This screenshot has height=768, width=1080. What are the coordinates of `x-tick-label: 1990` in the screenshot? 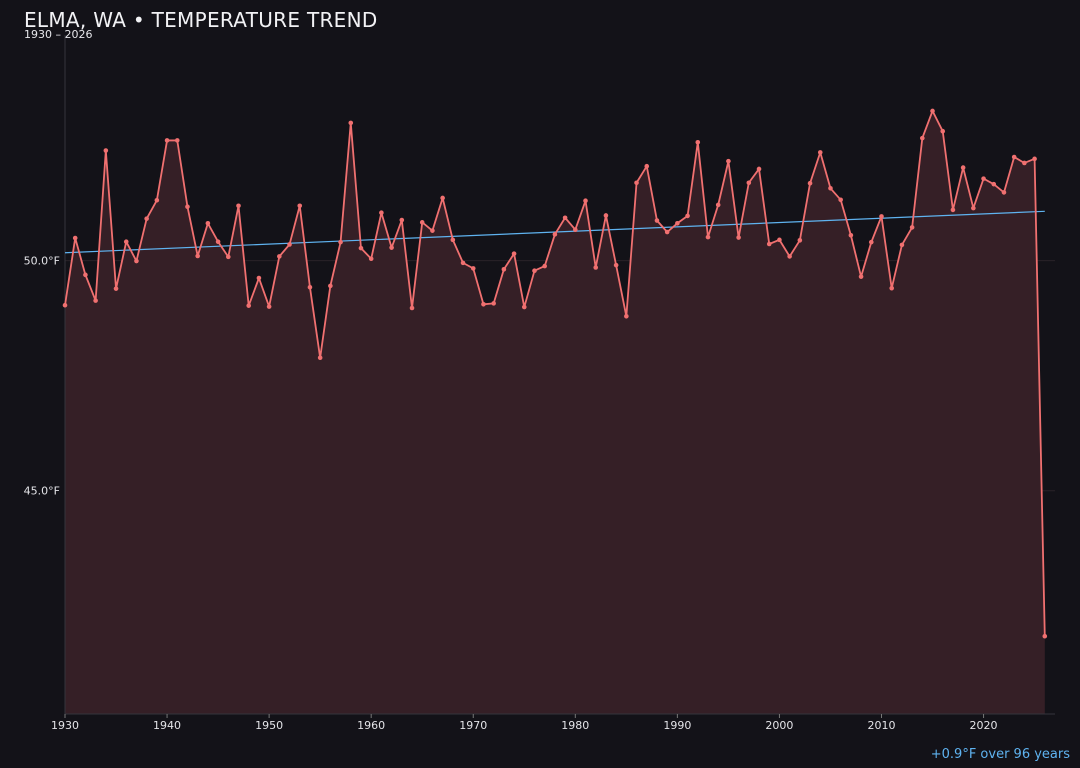 It's located at (677, 725).